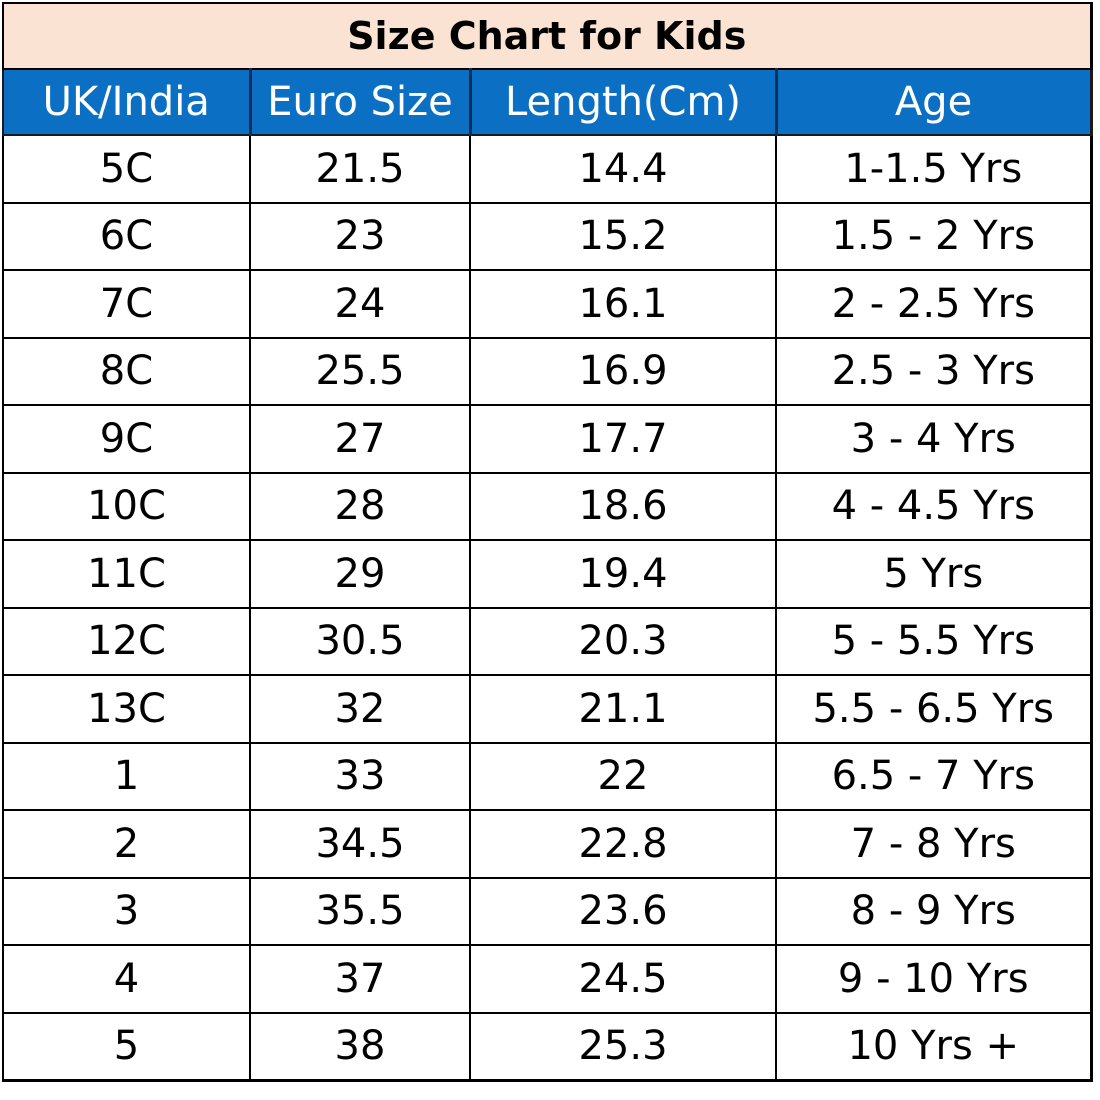 The height and width of the screenshot is (1100, 1100). Describe the element at coordinates (360, 236) in the screenshot. I see `euro-size-cell: 23` at that location.